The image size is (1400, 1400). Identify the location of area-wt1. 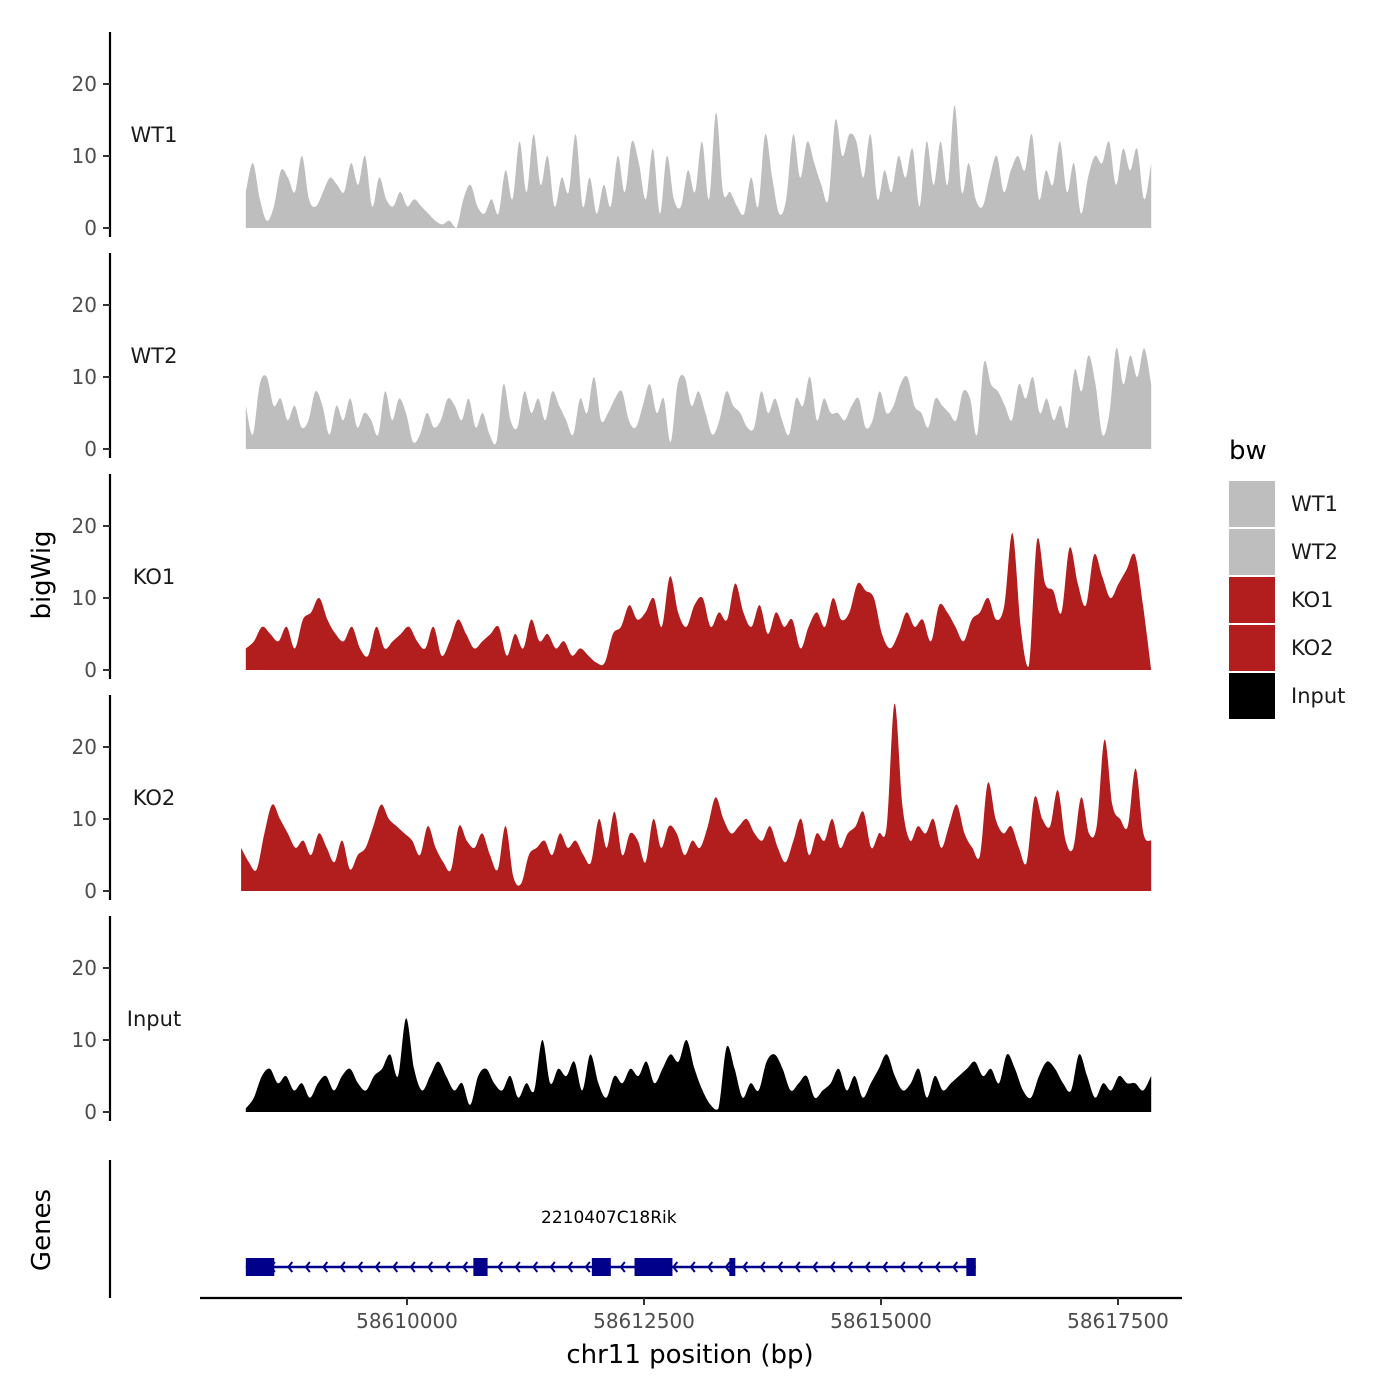
(698, 166).